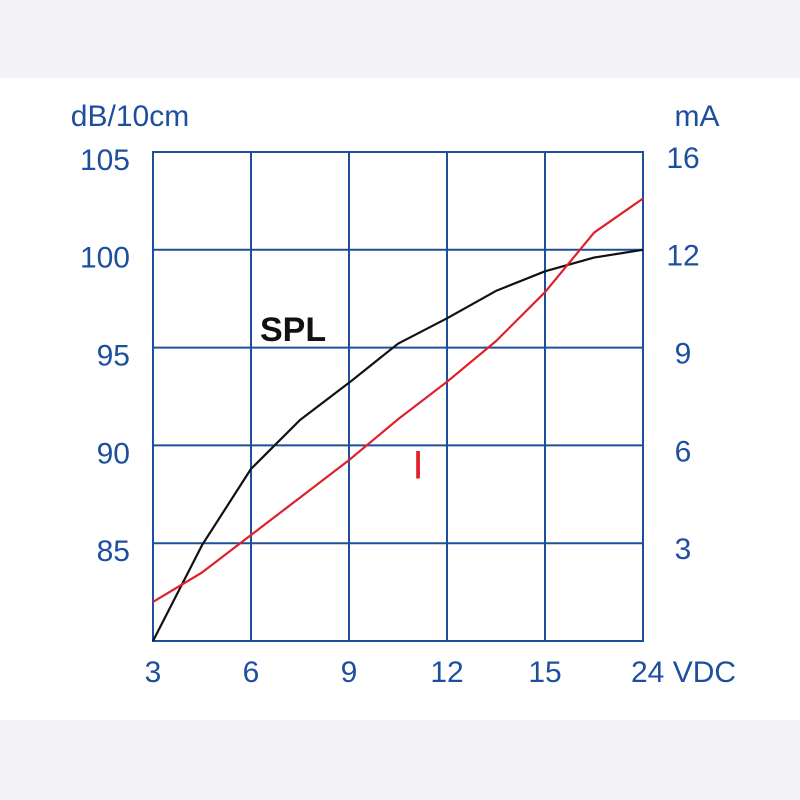  Describe the element at coordinates (544, 672) in the screenshot. I see `x-tick-label: 15` at that location.